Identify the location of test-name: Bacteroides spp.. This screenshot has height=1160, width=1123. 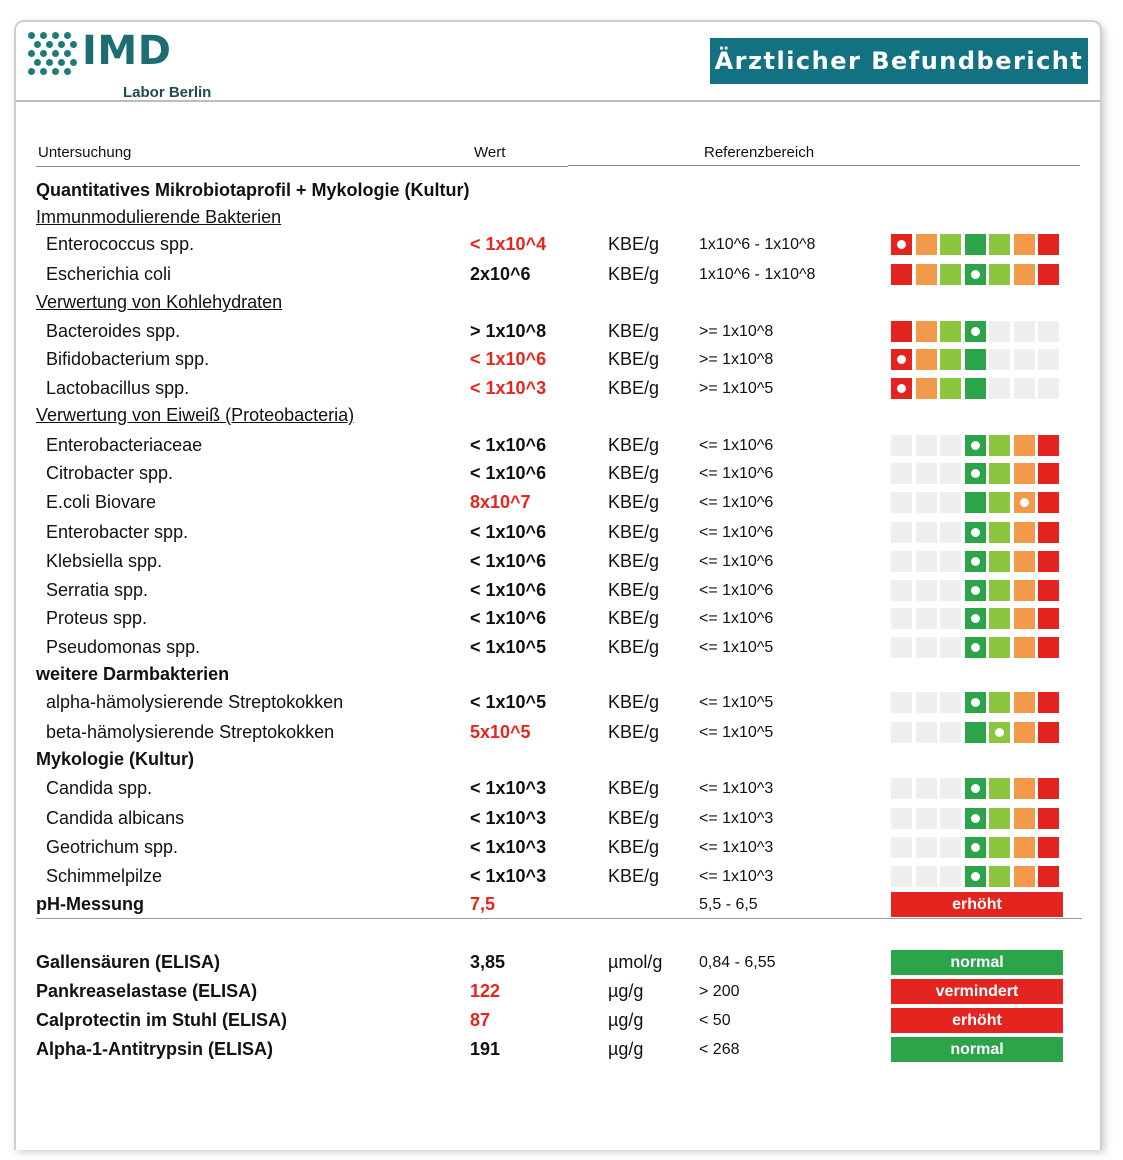
(113, 331).